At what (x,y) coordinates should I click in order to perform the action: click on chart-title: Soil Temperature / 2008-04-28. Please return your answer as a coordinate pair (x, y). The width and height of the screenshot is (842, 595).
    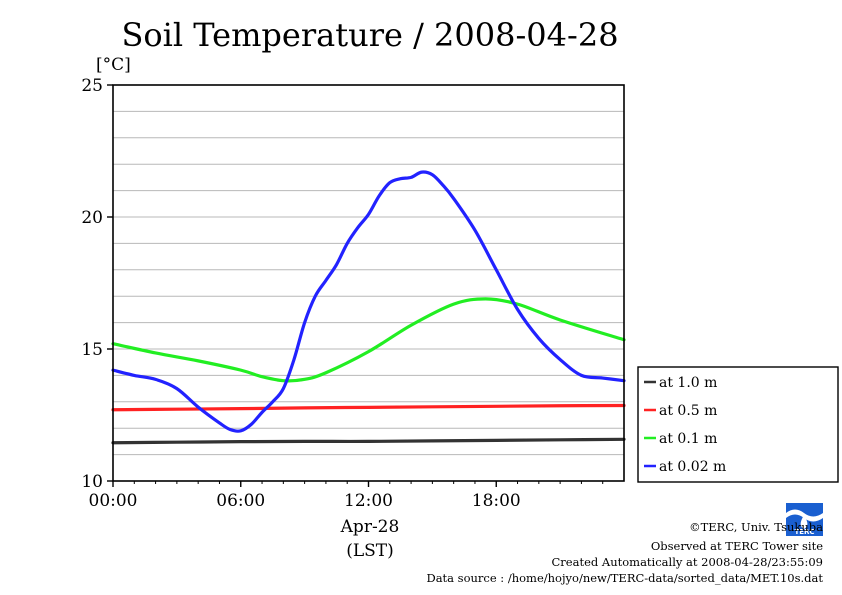
    Looking at the image, I should click on (369, 35).